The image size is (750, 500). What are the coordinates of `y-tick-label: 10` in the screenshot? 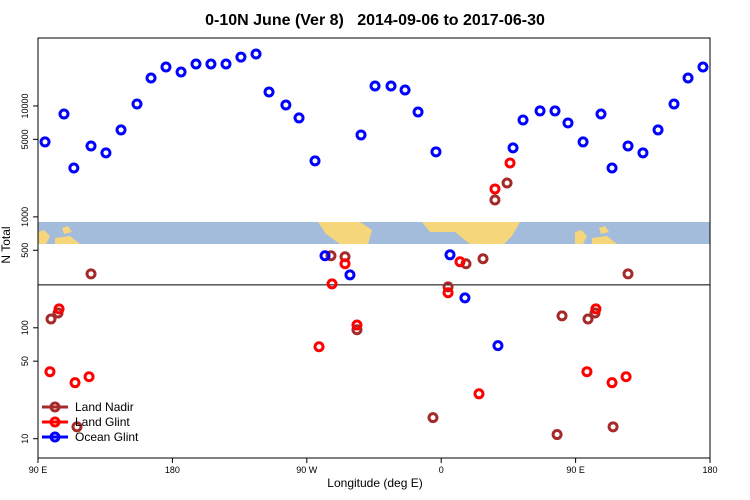 It's located at (25, 439).